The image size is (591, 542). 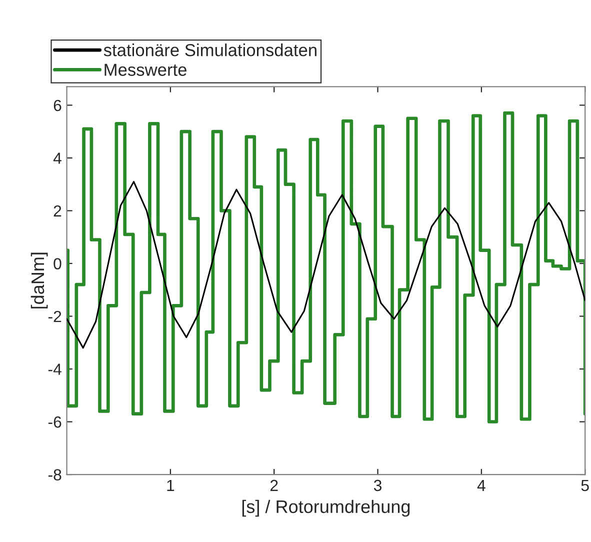 I want to click on y-tick-label: -6, so click(x=55, y=422).